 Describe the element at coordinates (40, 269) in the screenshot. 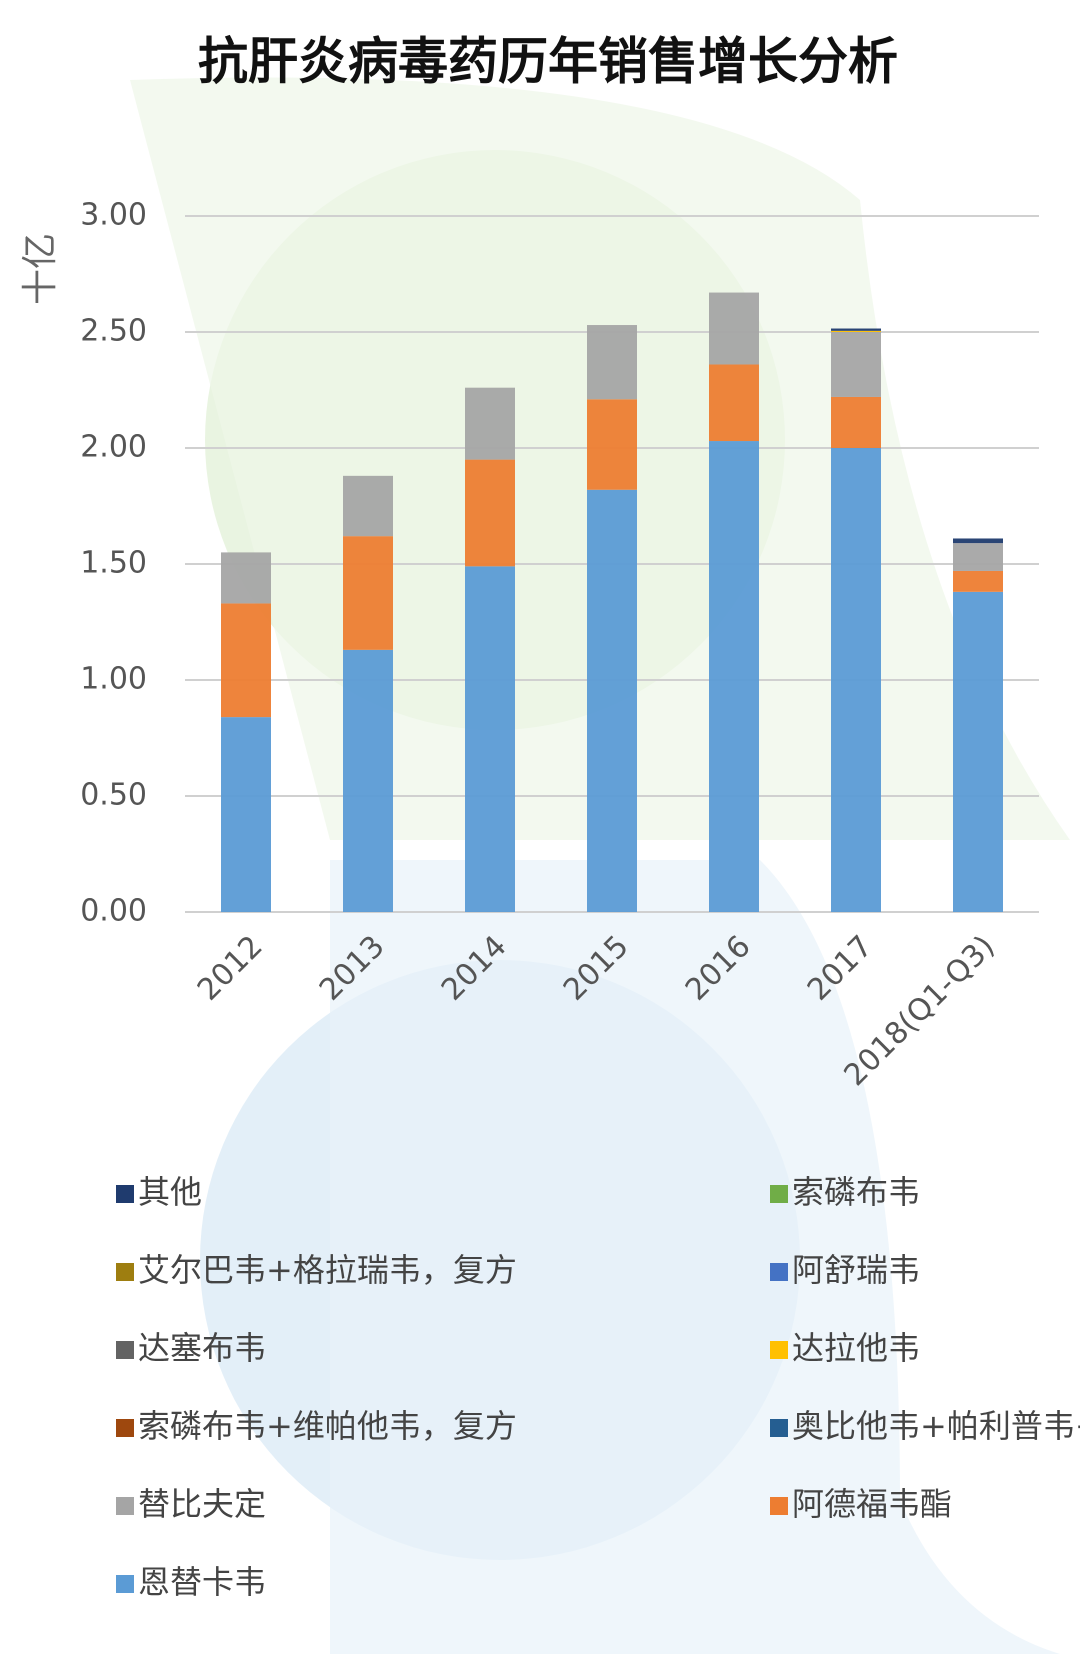

I see `y-axis-label: 十亿` at that location.